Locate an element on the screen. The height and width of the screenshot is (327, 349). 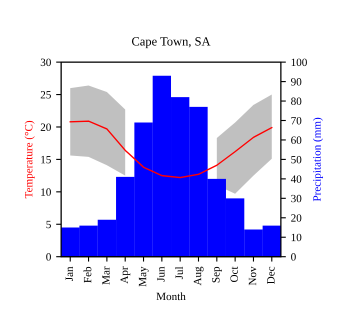
x-tick-label: May is located at coordinates (143, 276).